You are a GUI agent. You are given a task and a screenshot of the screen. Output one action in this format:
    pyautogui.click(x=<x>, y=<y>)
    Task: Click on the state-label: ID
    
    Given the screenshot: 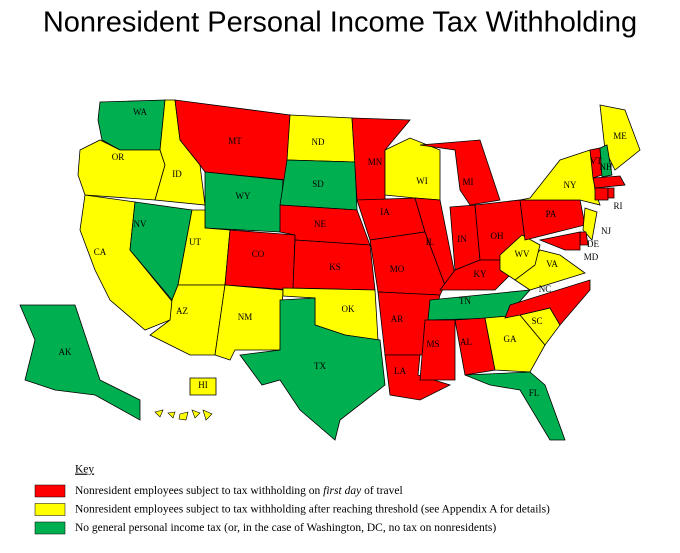 What is the action you would take?
    pyautogui.click(x=177, y=174)
    